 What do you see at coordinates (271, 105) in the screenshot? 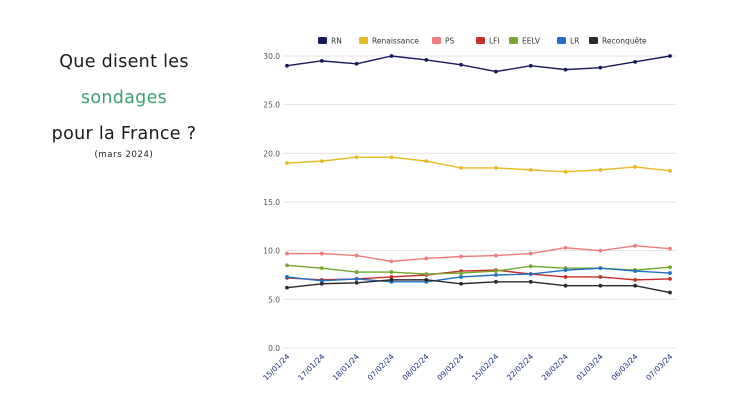
I see `y-tick-label: 25.0` at bounding box center [271, 105].